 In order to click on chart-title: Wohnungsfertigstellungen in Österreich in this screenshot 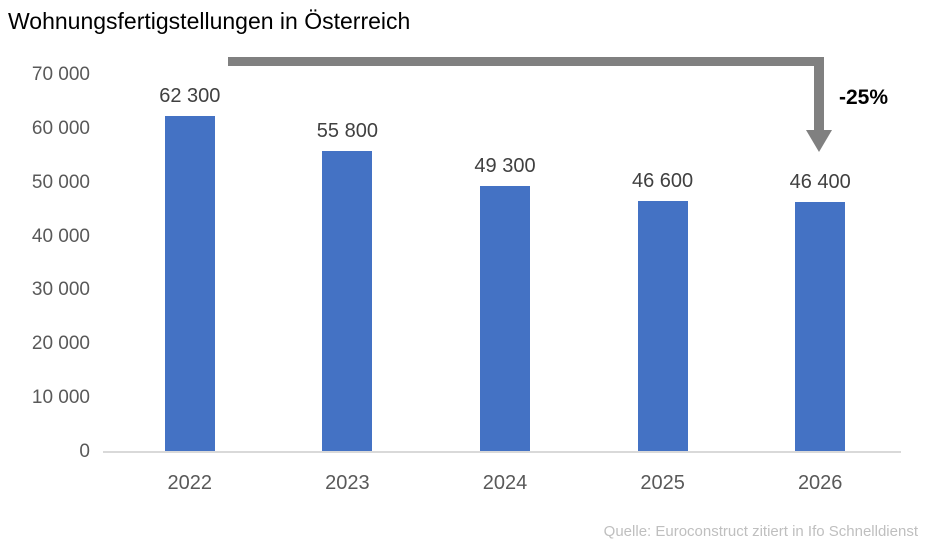, I will do `click(209, 21)`.